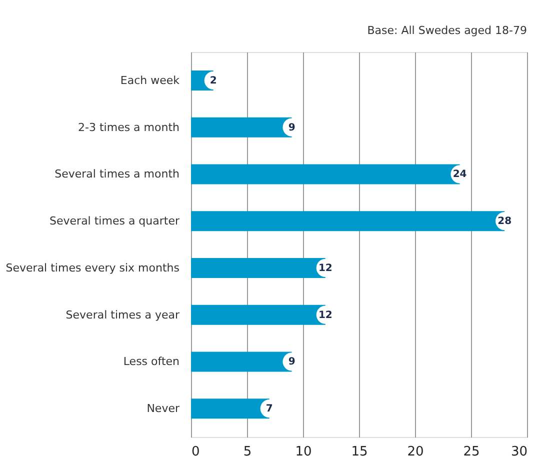  What do you see at coordinates (129, 127) in the screenshot?
I see `y-tick-label: 2-3 times a month` at bounding box center [129, 127].